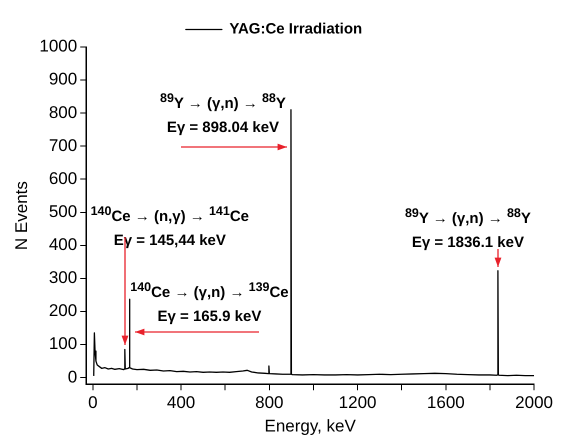 The height and width of the screenshot is (445, 564). Describe the element at coordinates (93, 402) in the screenshot. I see `x-tick-label: 0` at that location.